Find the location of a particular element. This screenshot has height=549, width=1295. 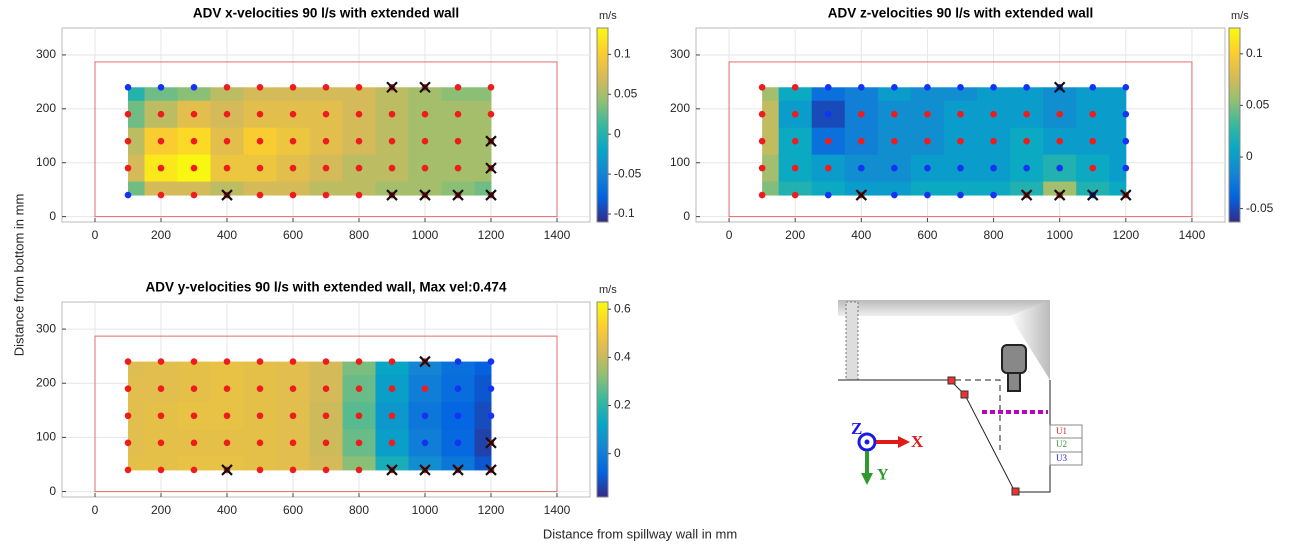

y-tick-label: 200 is located at coordinates (46, 108).